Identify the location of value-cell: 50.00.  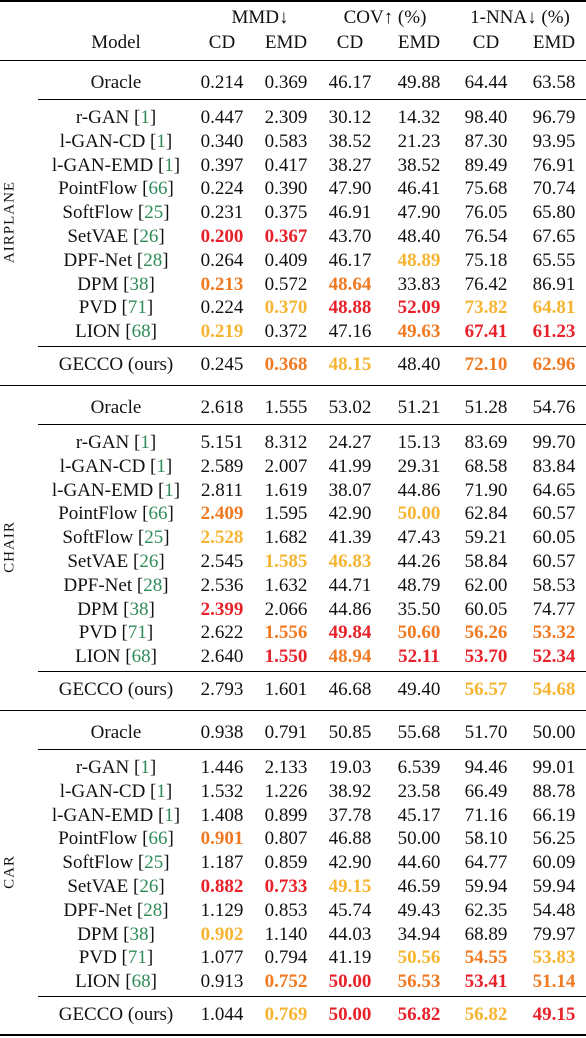
(419, 839).